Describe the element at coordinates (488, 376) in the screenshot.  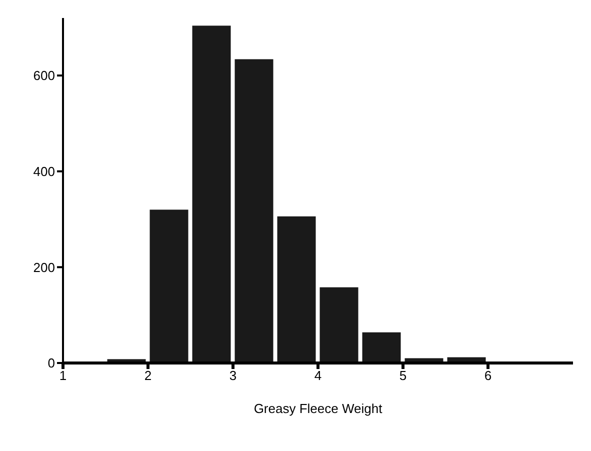
I see `x-tick-label: 6` at that location.